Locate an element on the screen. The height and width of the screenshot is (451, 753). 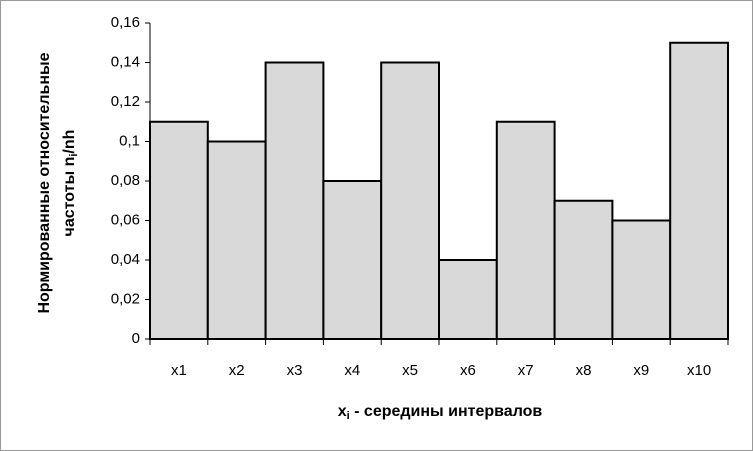
y-label-line: частоты ni/nh is located at coordinates (70, 183).